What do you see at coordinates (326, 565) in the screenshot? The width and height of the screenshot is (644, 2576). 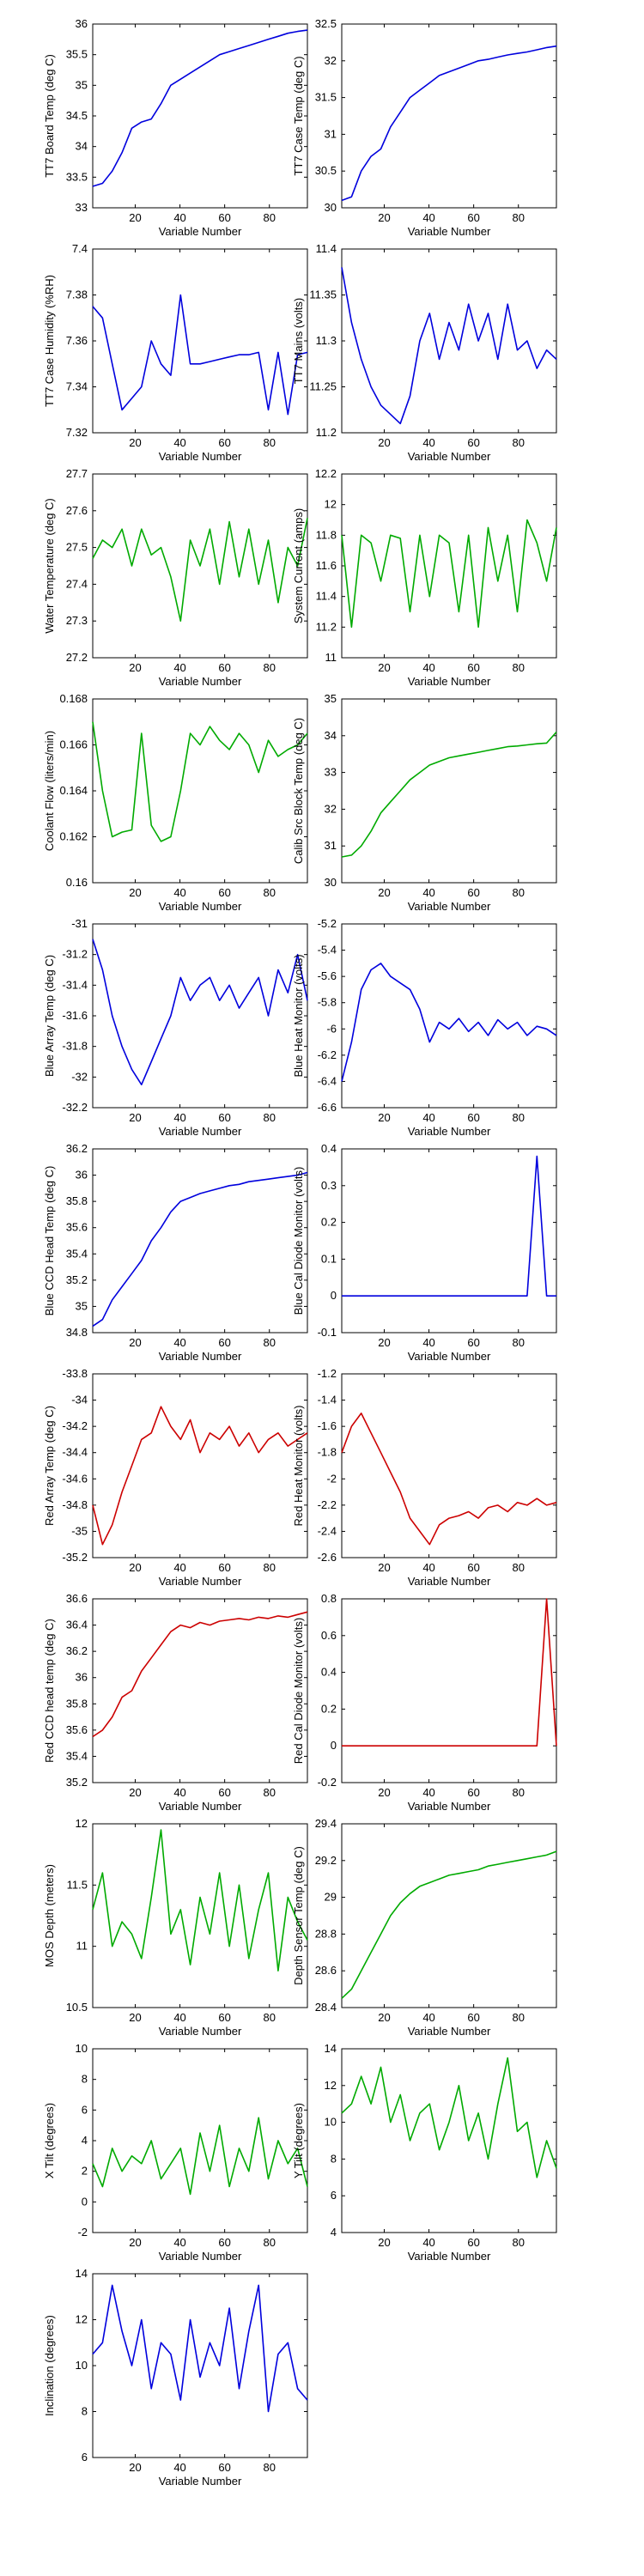 I see `y-tick-label: 11.6` at bounding box center [326, 565].